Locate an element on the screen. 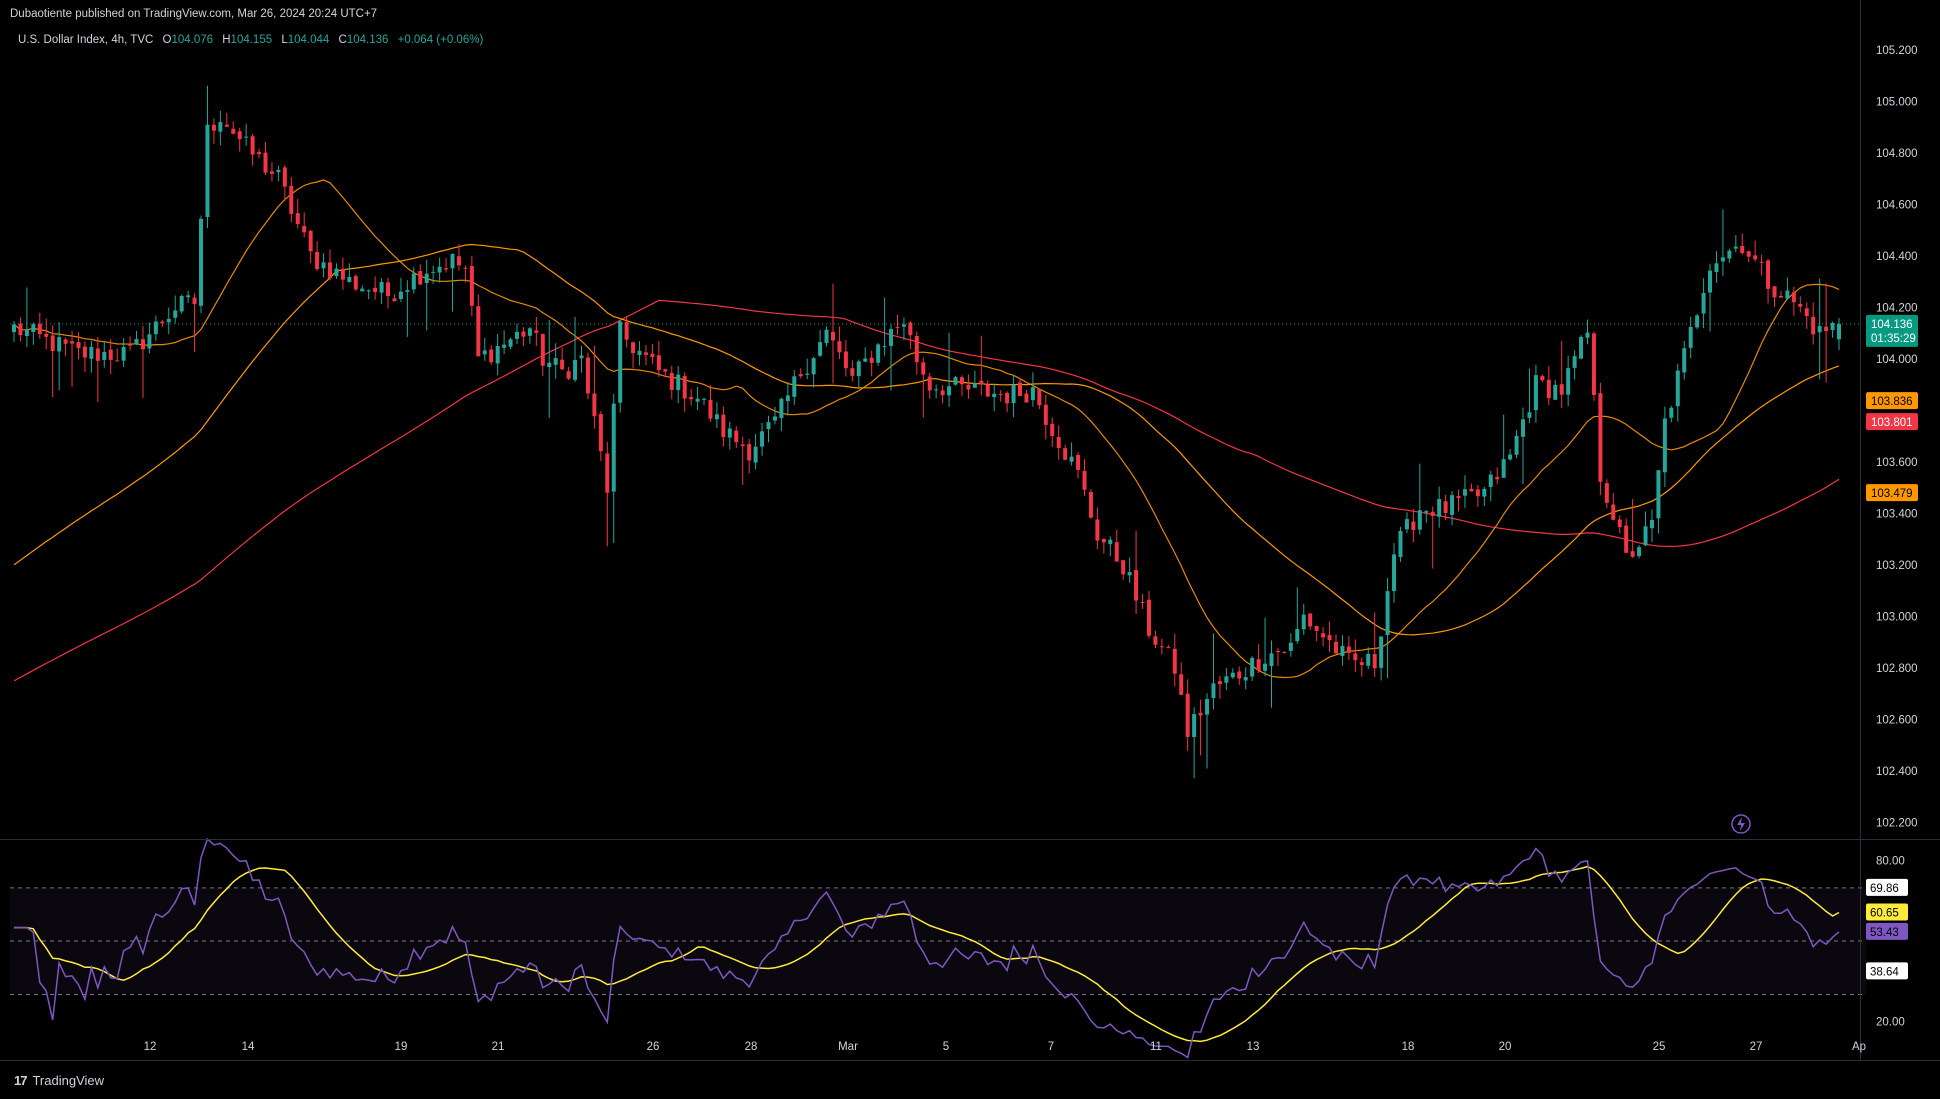  price-tick-label: 103.000 is located at coordinates (1897, 617).